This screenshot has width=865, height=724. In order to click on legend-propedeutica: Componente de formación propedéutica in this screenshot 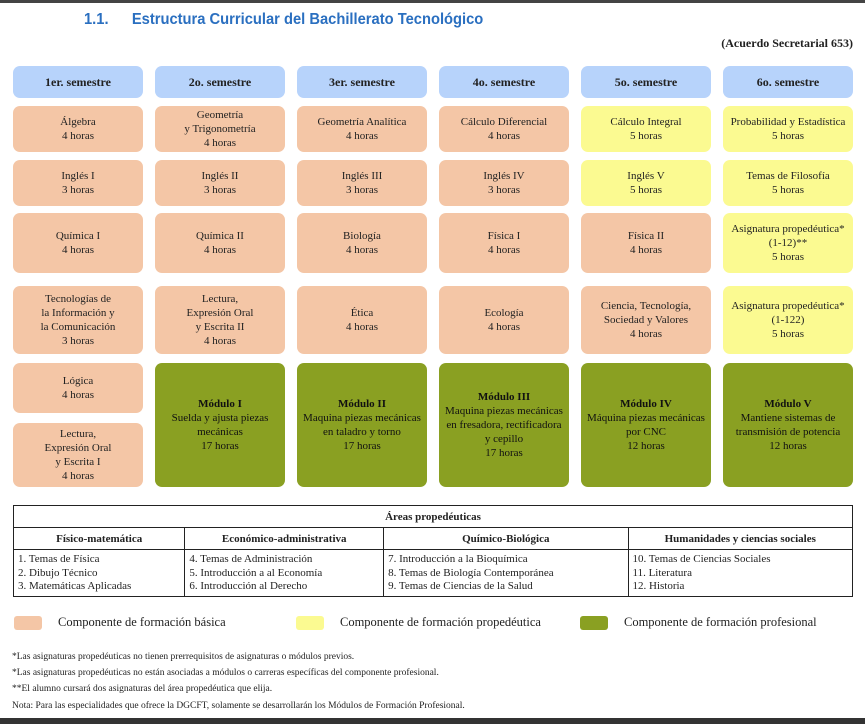, I will do `click(418, 622)`.